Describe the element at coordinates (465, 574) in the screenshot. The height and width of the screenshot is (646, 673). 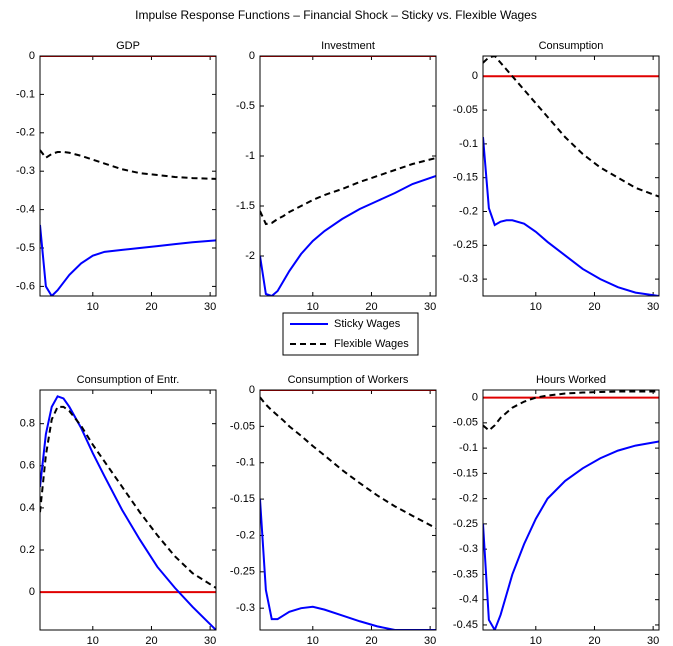
I see `y-tick-label: -0.35` at that location.